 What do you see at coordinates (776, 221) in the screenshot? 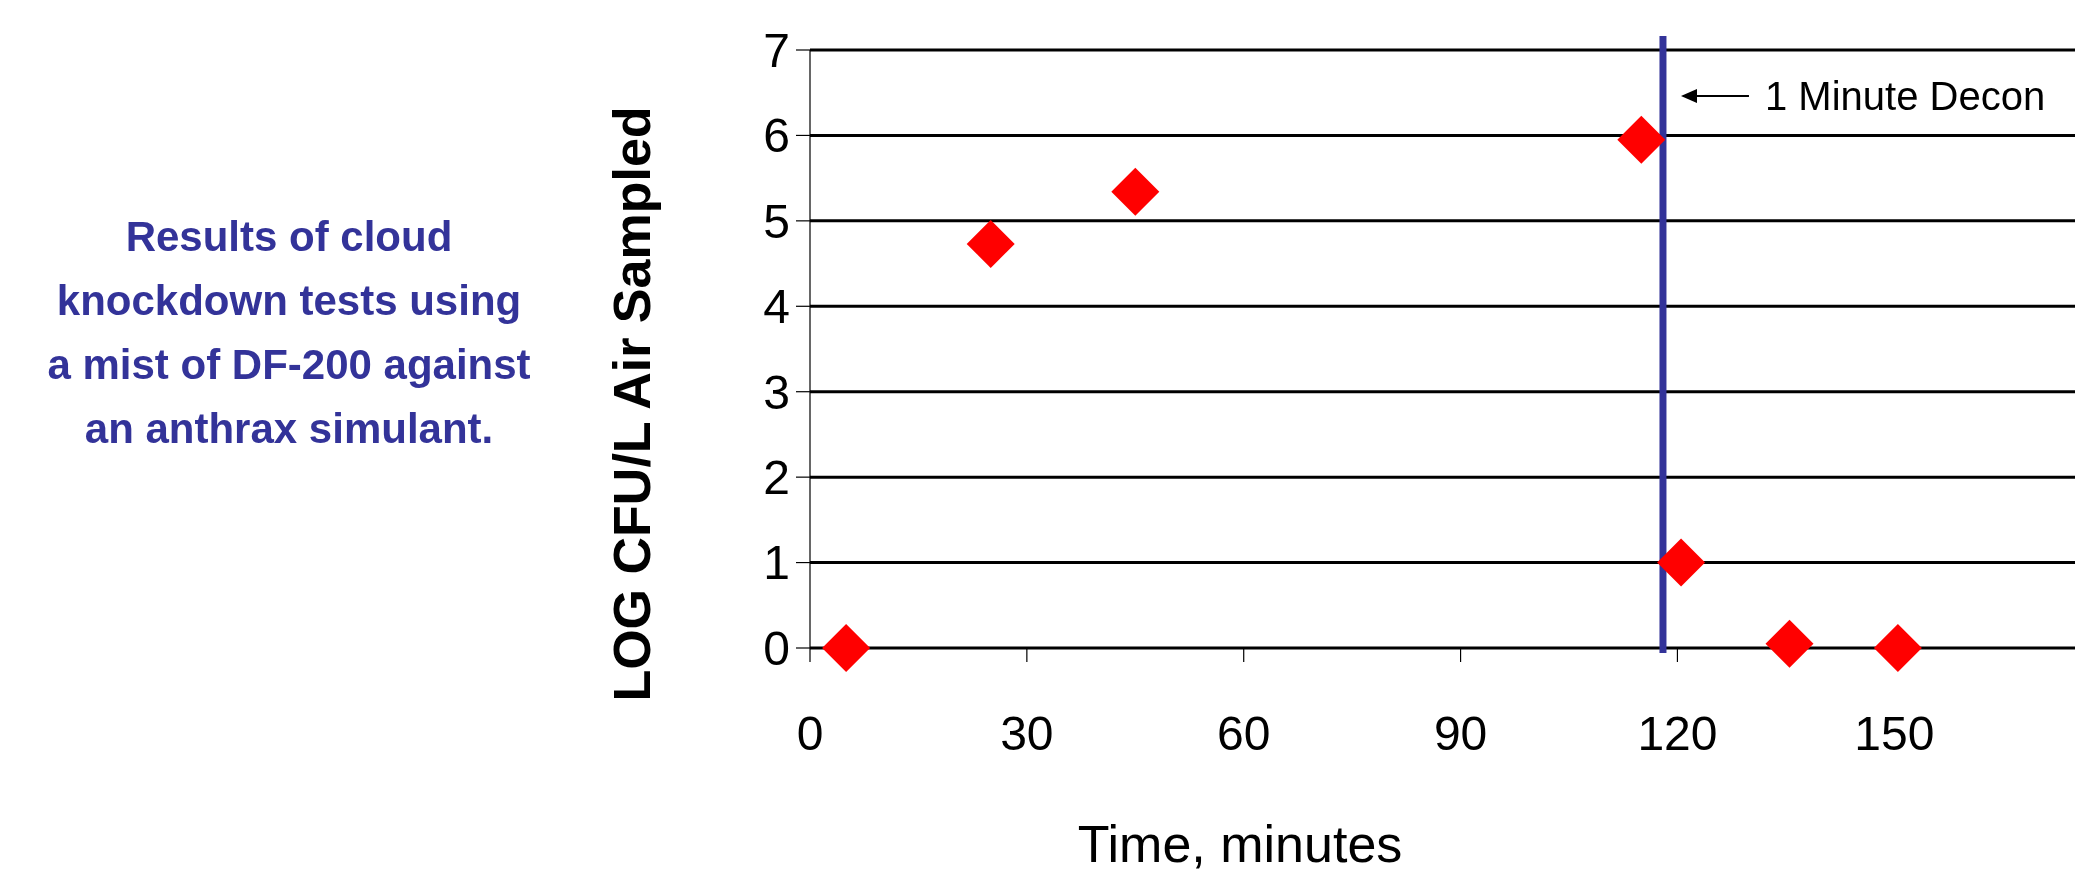
I see `y-tick-label: 5` at bounding box center [776, 221].